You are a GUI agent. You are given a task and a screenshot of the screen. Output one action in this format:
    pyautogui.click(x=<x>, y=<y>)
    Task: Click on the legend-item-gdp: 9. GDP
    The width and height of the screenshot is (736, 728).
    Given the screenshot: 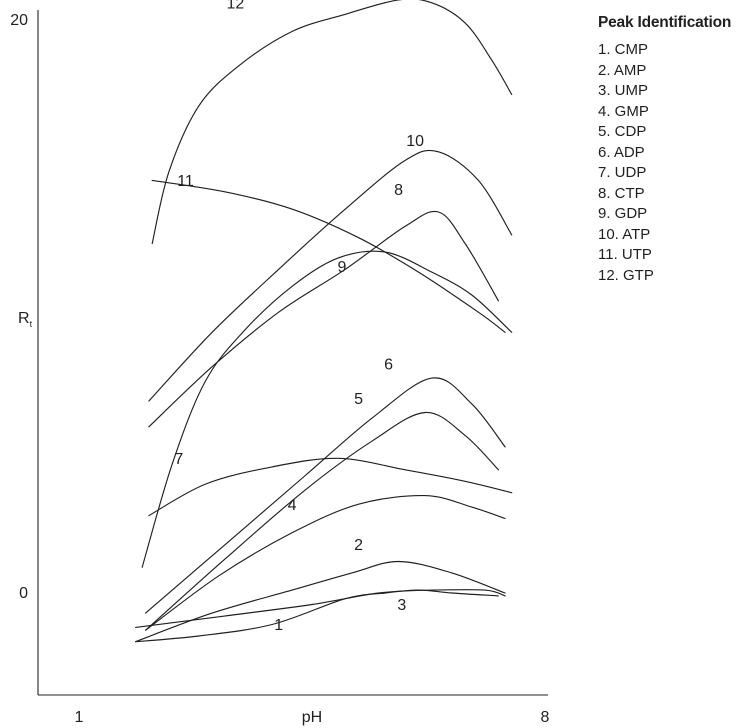 What is the action you would take?
    pyautogui.click(x=623, y=213)
    